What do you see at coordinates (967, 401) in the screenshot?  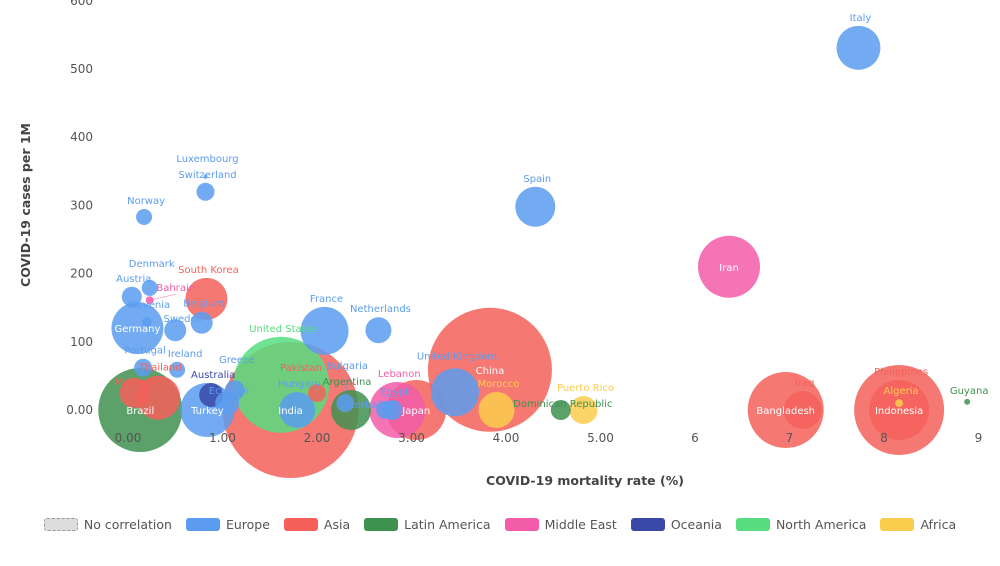 I see `bubble-guyana` at bounding box center [967, 401].